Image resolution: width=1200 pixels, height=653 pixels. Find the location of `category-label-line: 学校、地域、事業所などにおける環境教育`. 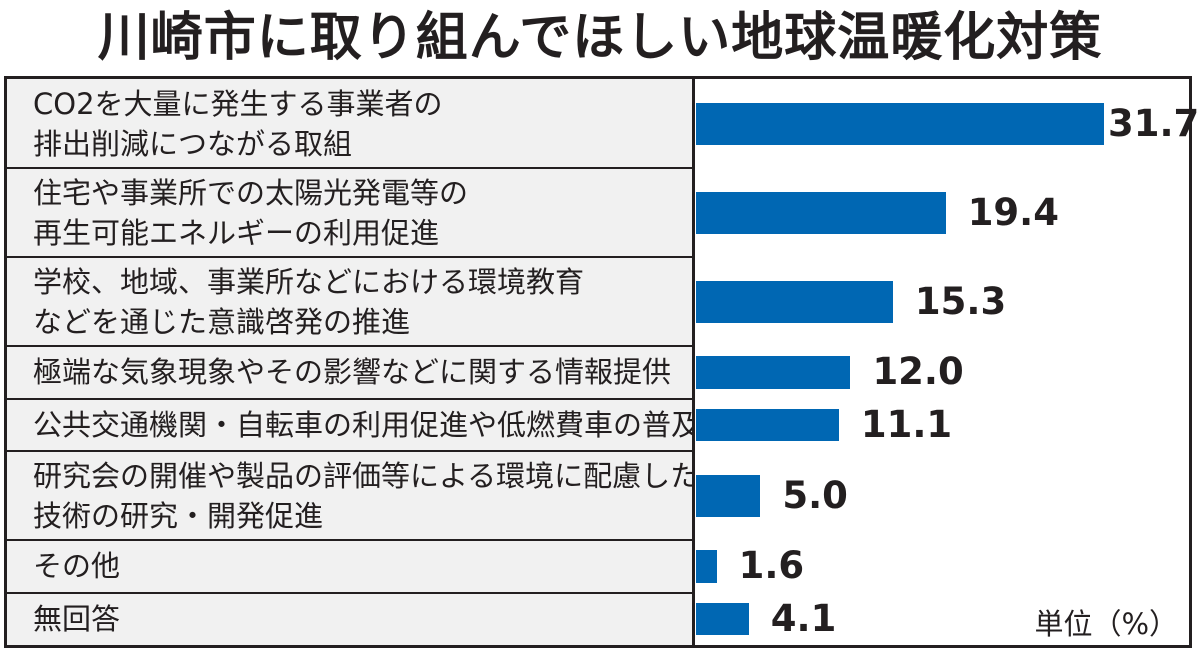

category-label-line: 学校、地域、事業所などにおける環境教育 is located at coordinates (309, 281).